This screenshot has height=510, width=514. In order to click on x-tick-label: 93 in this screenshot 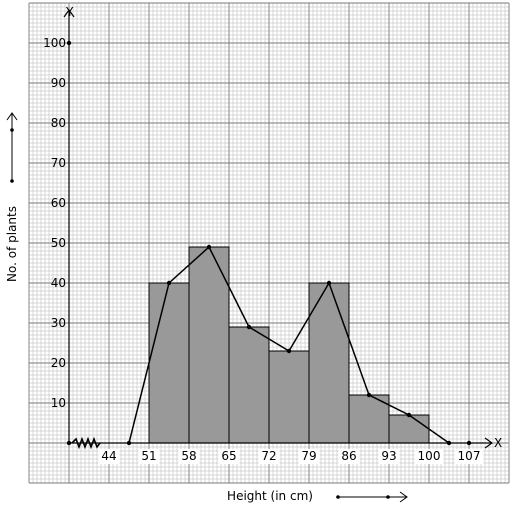, I will do `click(388, 456)`.